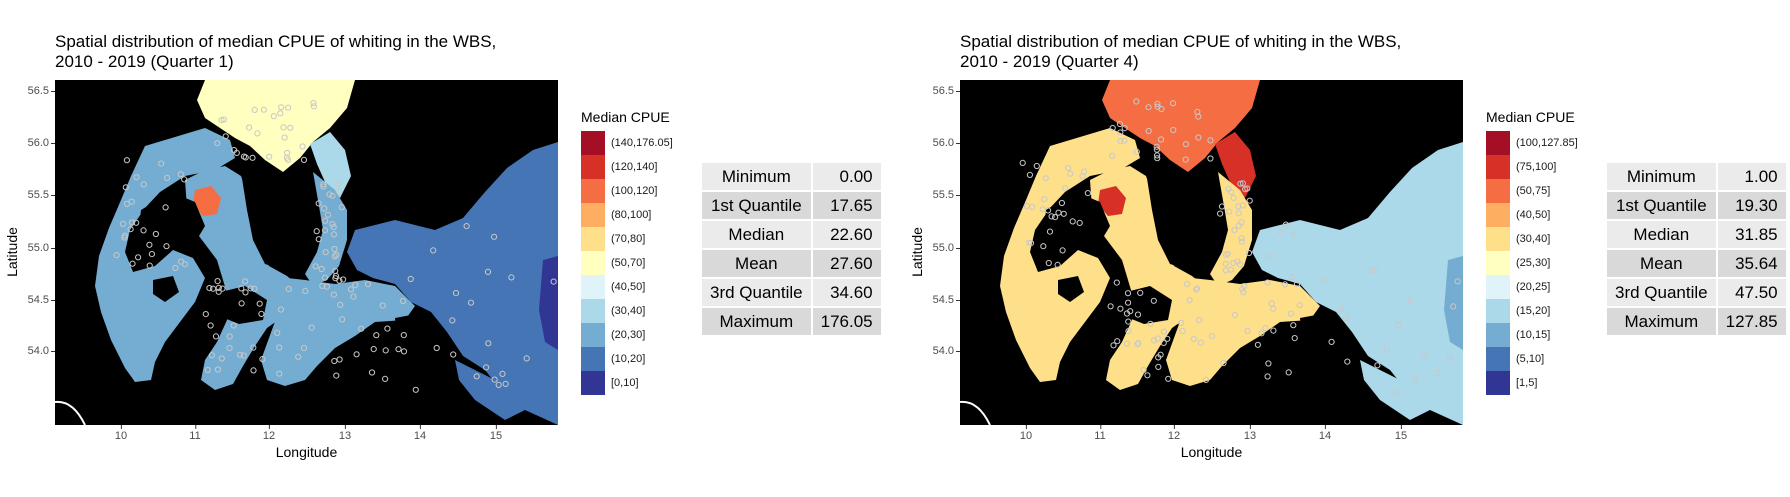 The width and height of the screenshot is (1790, 497). I want to click on x-tick-label: 15, so click(1401, 433).